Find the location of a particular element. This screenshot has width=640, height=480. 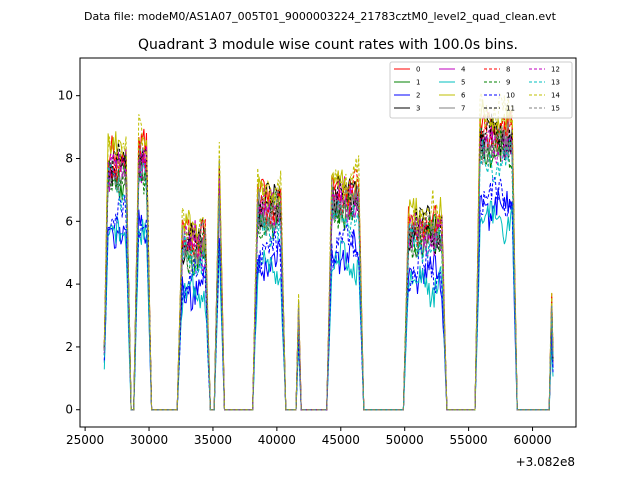

x-tick-label: 25000 is located at coordinates (85, 440).